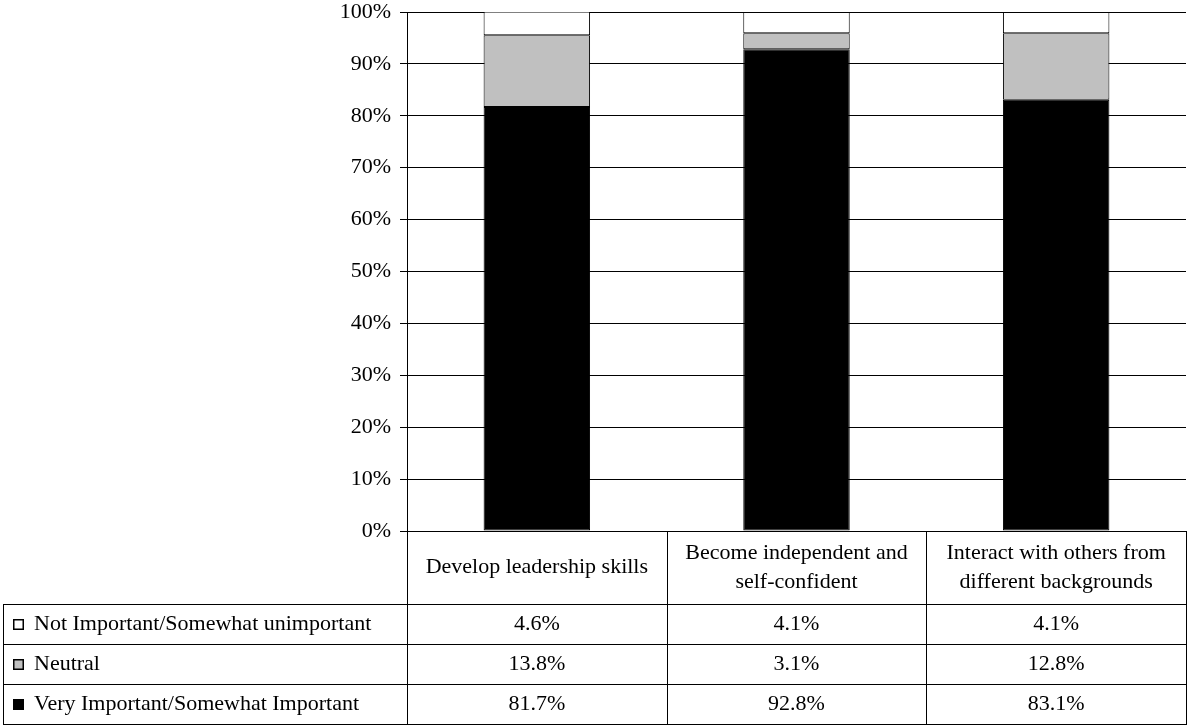 The image size is (1187, 725). What do you see at coordinates (537, 702) in the screenshot?
I see `data-label: 81.7%` at bounding box center [537, 702].